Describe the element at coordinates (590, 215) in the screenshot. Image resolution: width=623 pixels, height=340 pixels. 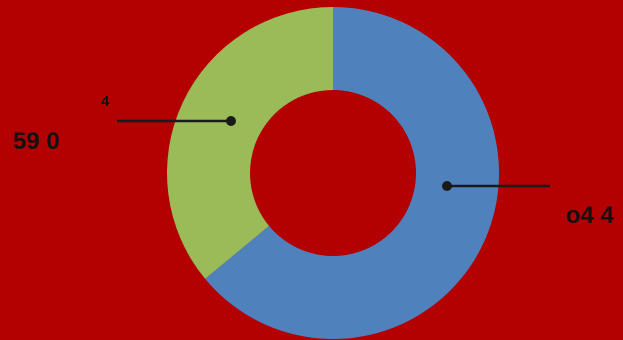
I see `blue-slice-label: o4 4` at that location.